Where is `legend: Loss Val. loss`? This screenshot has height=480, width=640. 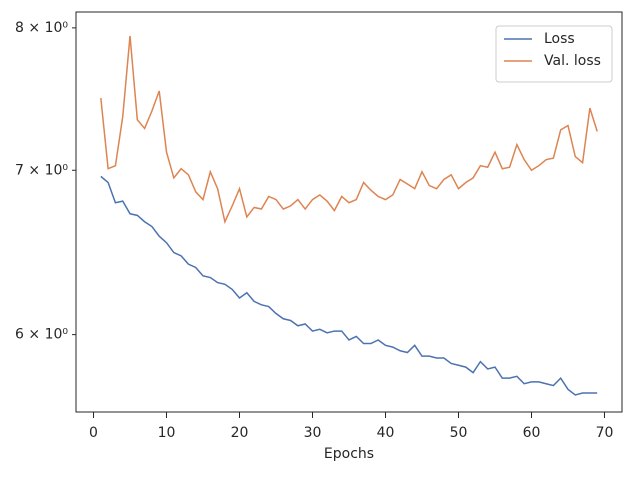 legend: Loss Val. loss is located at coordinates (554, 54).